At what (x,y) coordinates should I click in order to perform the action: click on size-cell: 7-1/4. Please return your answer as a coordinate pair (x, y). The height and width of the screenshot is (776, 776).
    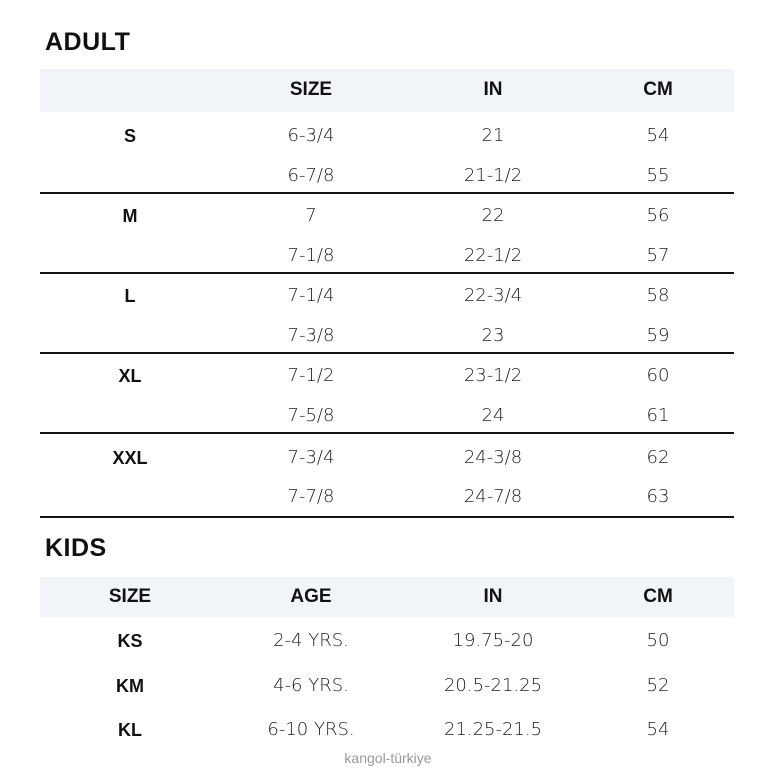
    Looking at the image, I should click on (311, 295).